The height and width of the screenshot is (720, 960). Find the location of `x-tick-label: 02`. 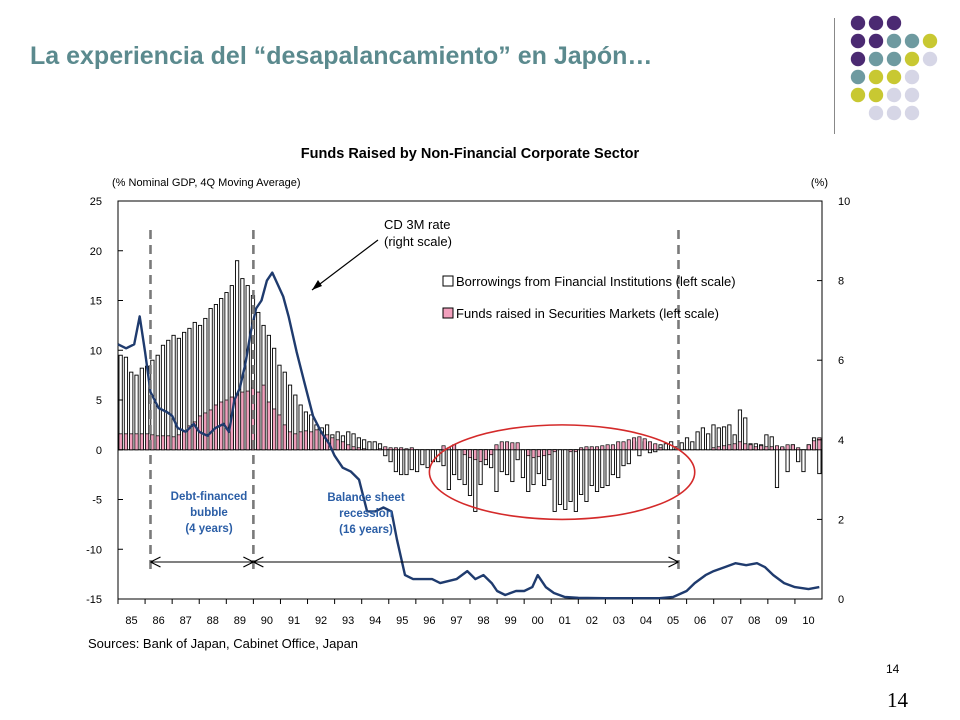

x-tick-label: 02 is located at coordinates (592, 621).